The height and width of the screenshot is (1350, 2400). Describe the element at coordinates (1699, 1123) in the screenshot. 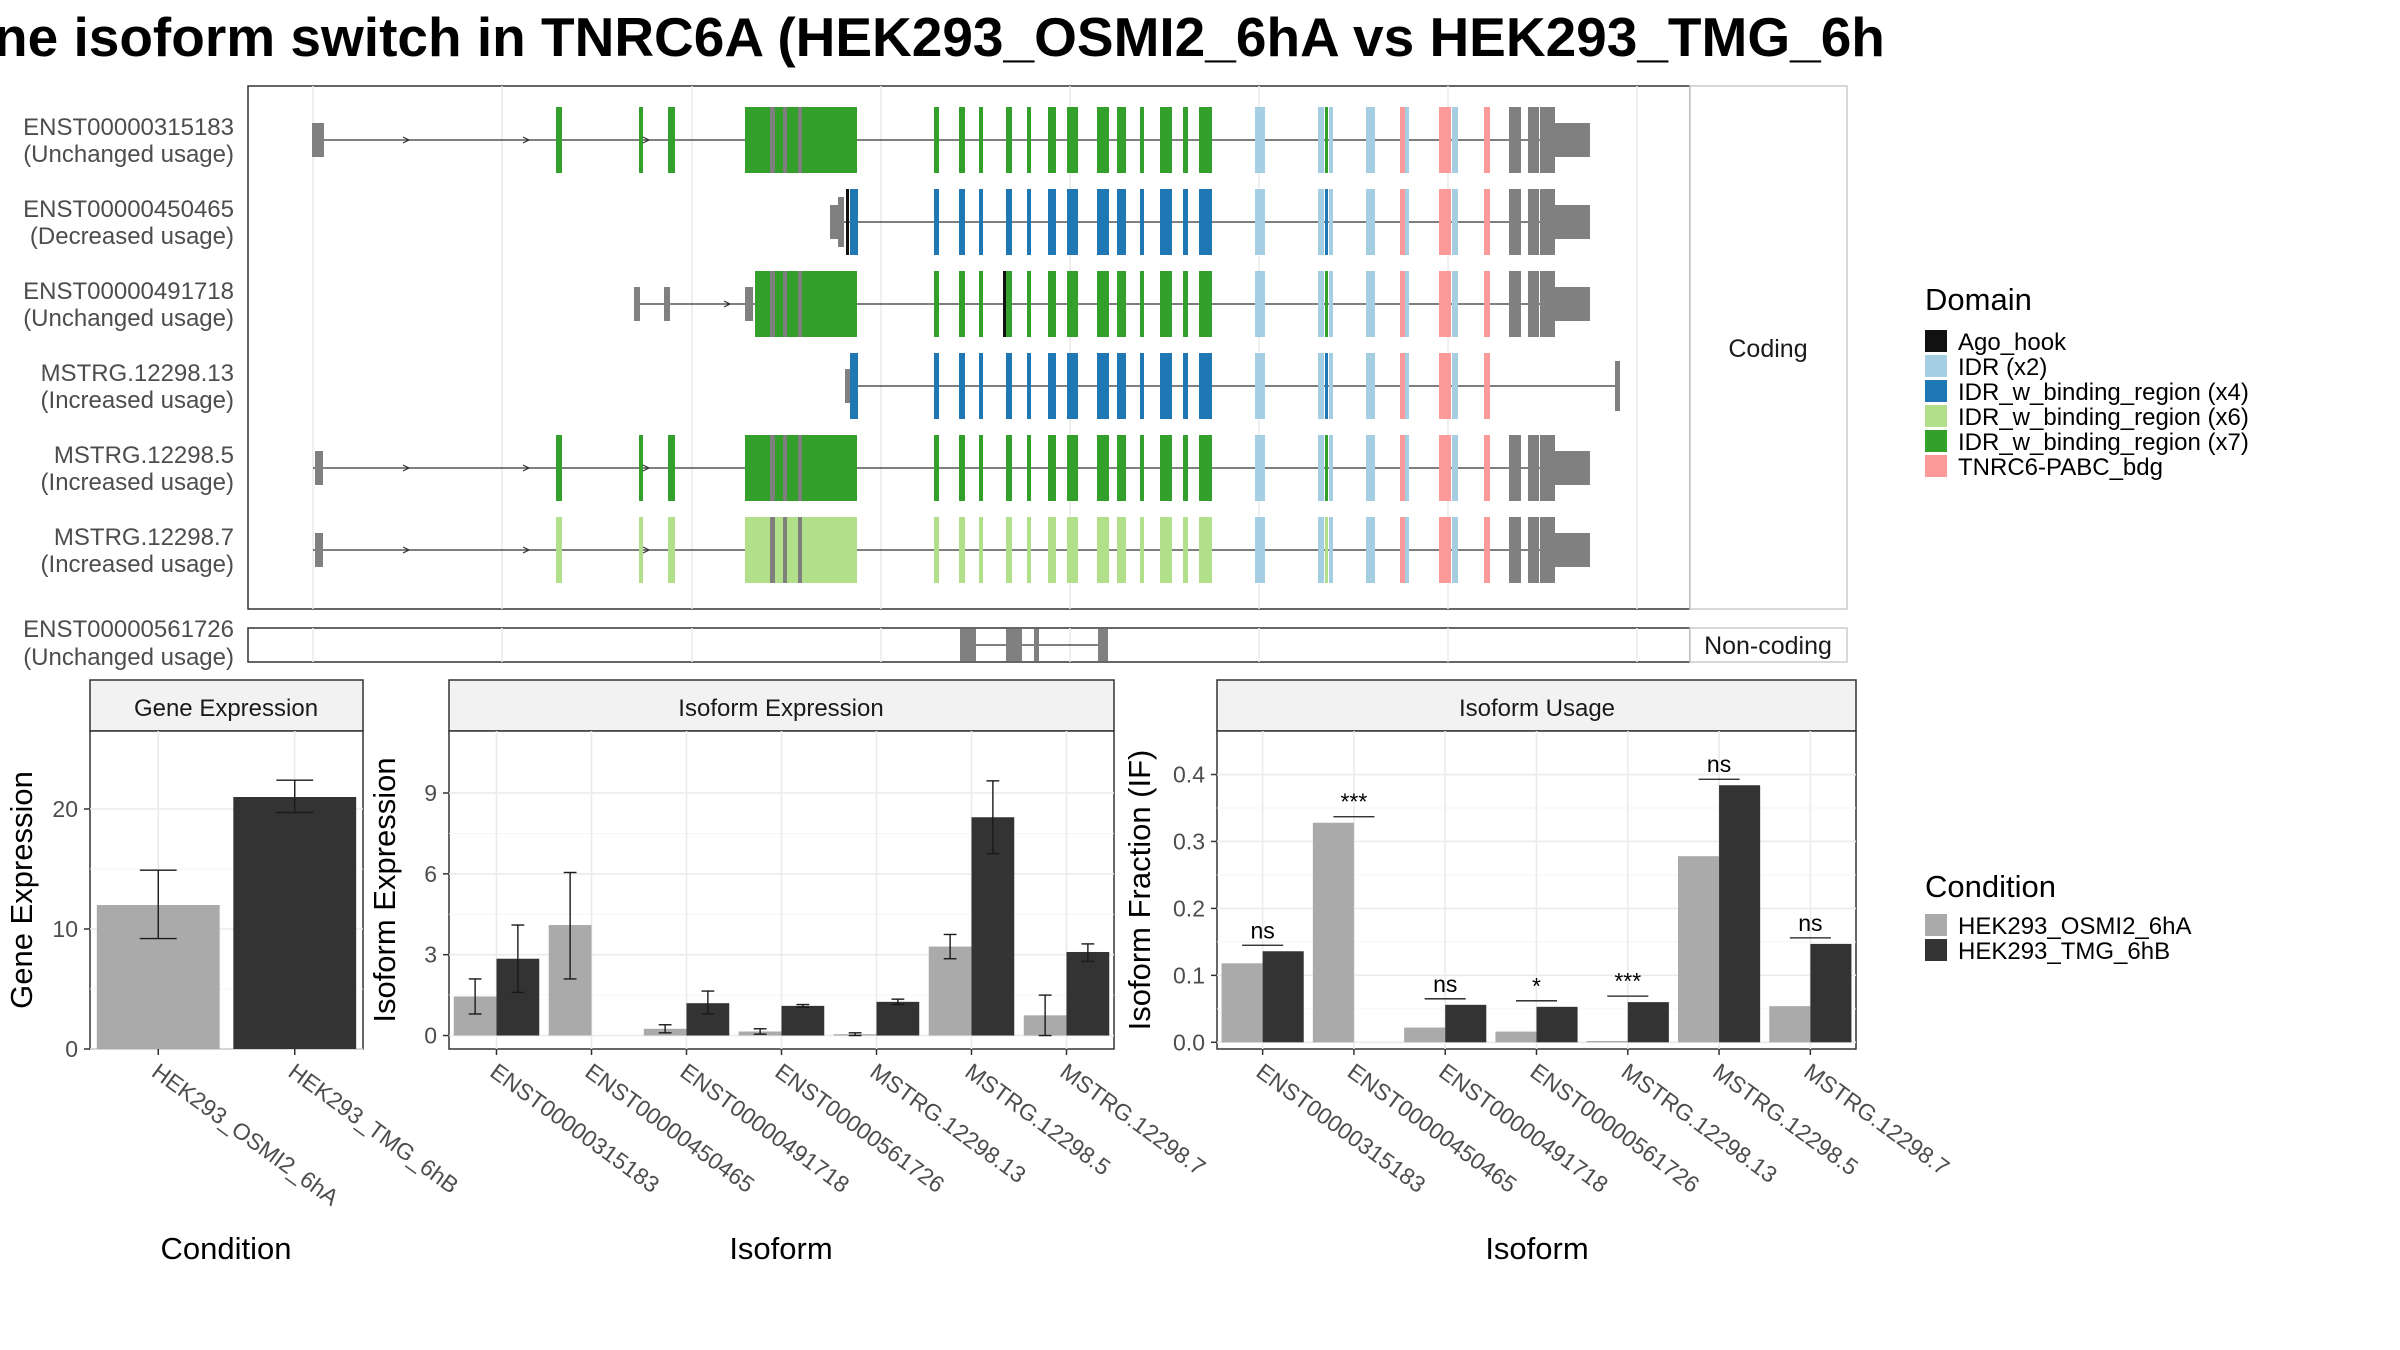

I see `x-tick-label: MSTRG.12298.13` at that location.